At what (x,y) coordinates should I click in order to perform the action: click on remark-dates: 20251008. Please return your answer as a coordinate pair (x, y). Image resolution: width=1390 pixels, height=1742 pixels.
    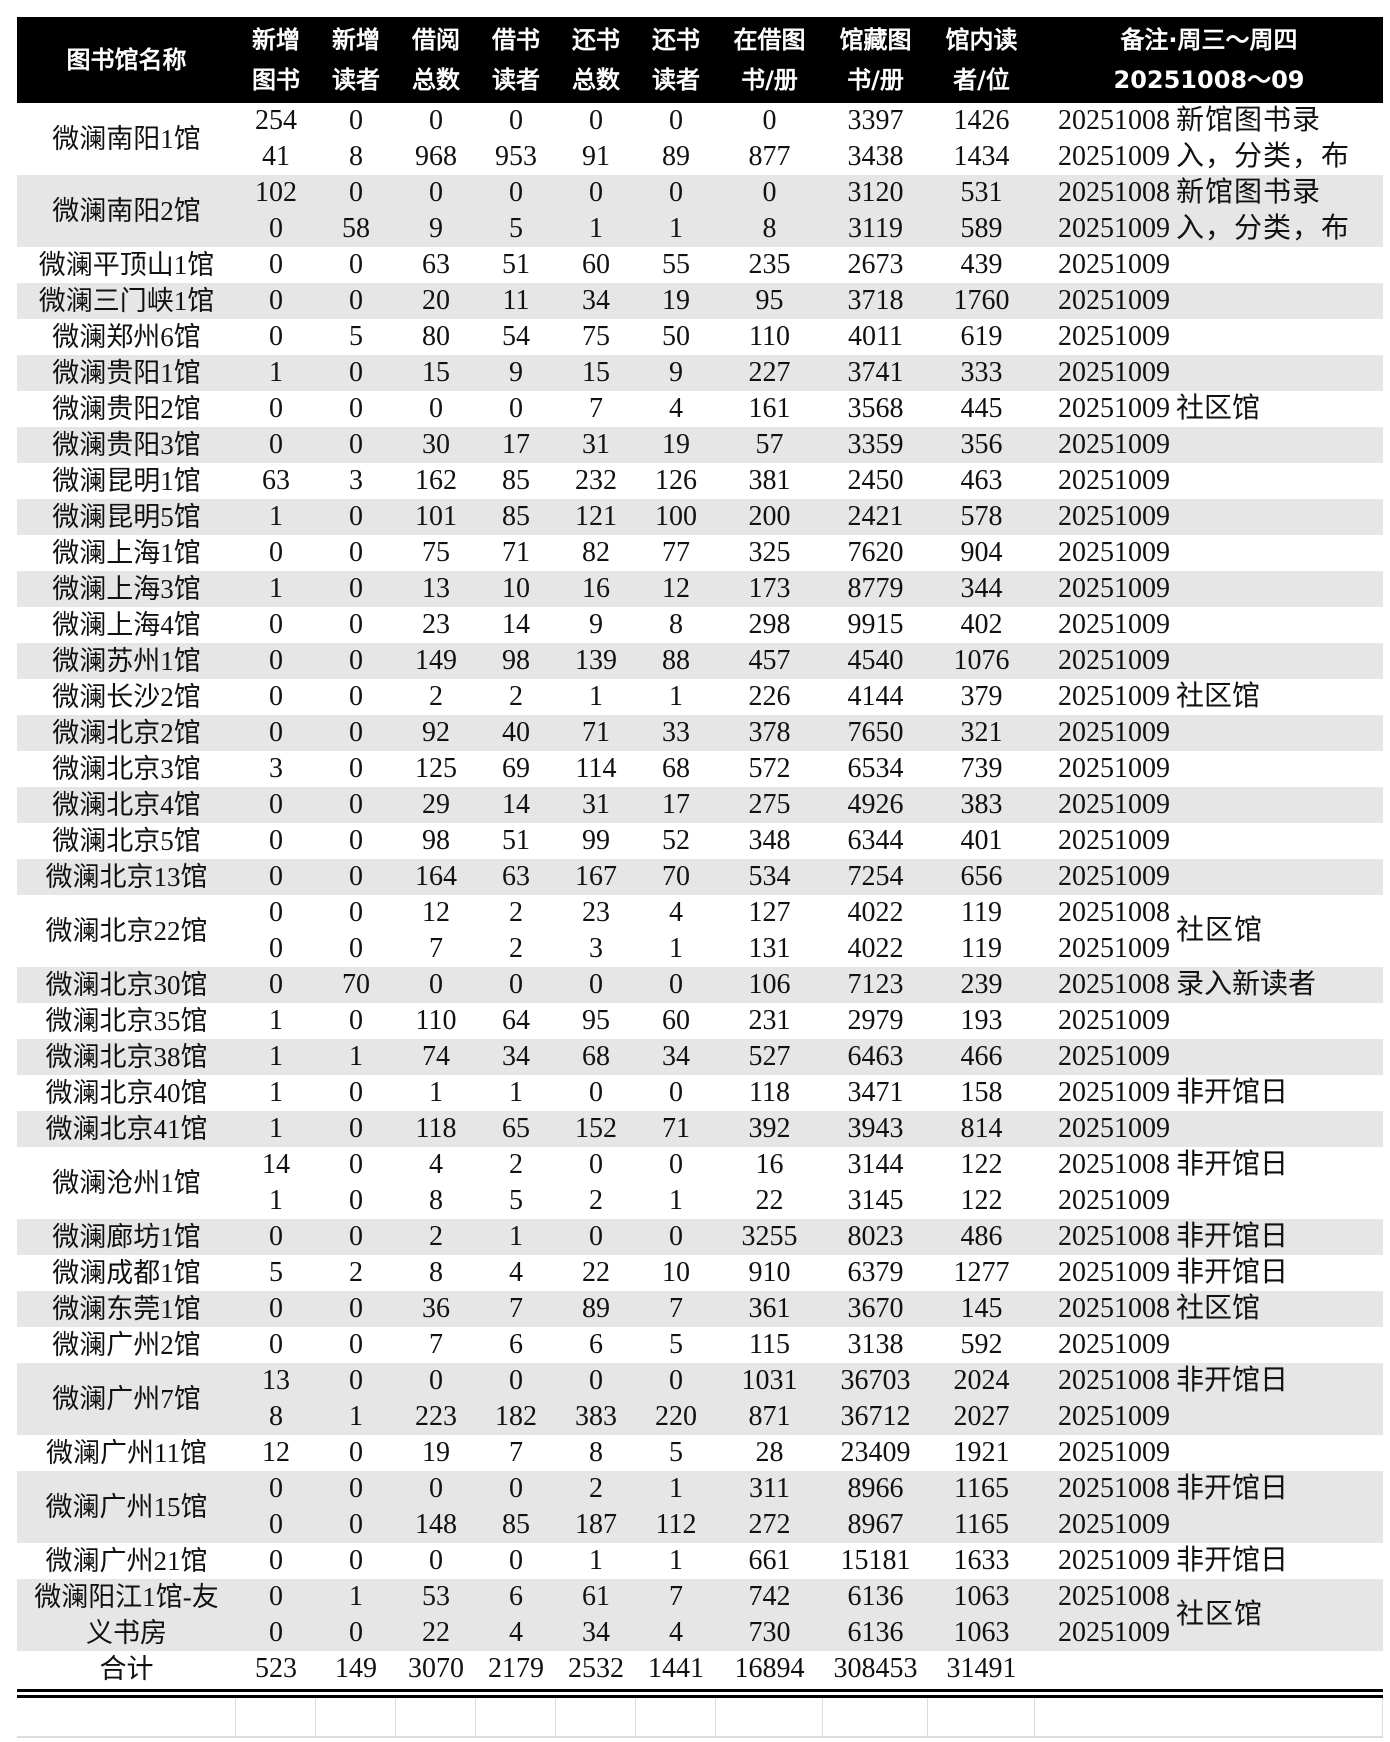
    Looking at the image, I should click on (1102, 985).